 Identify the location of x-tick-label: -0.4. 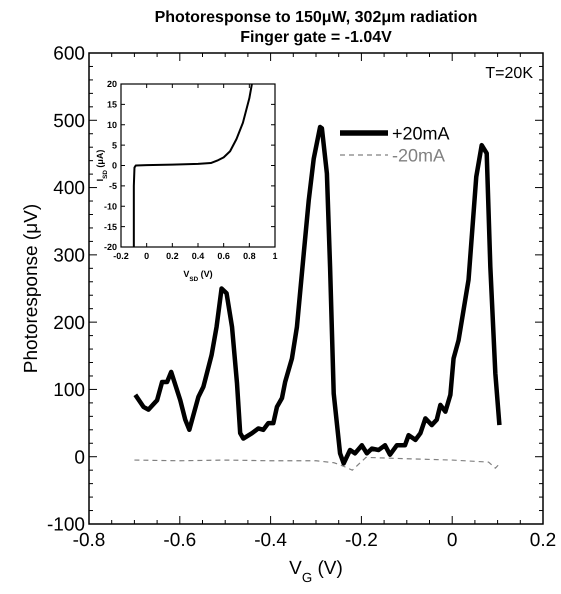
(271, 540).